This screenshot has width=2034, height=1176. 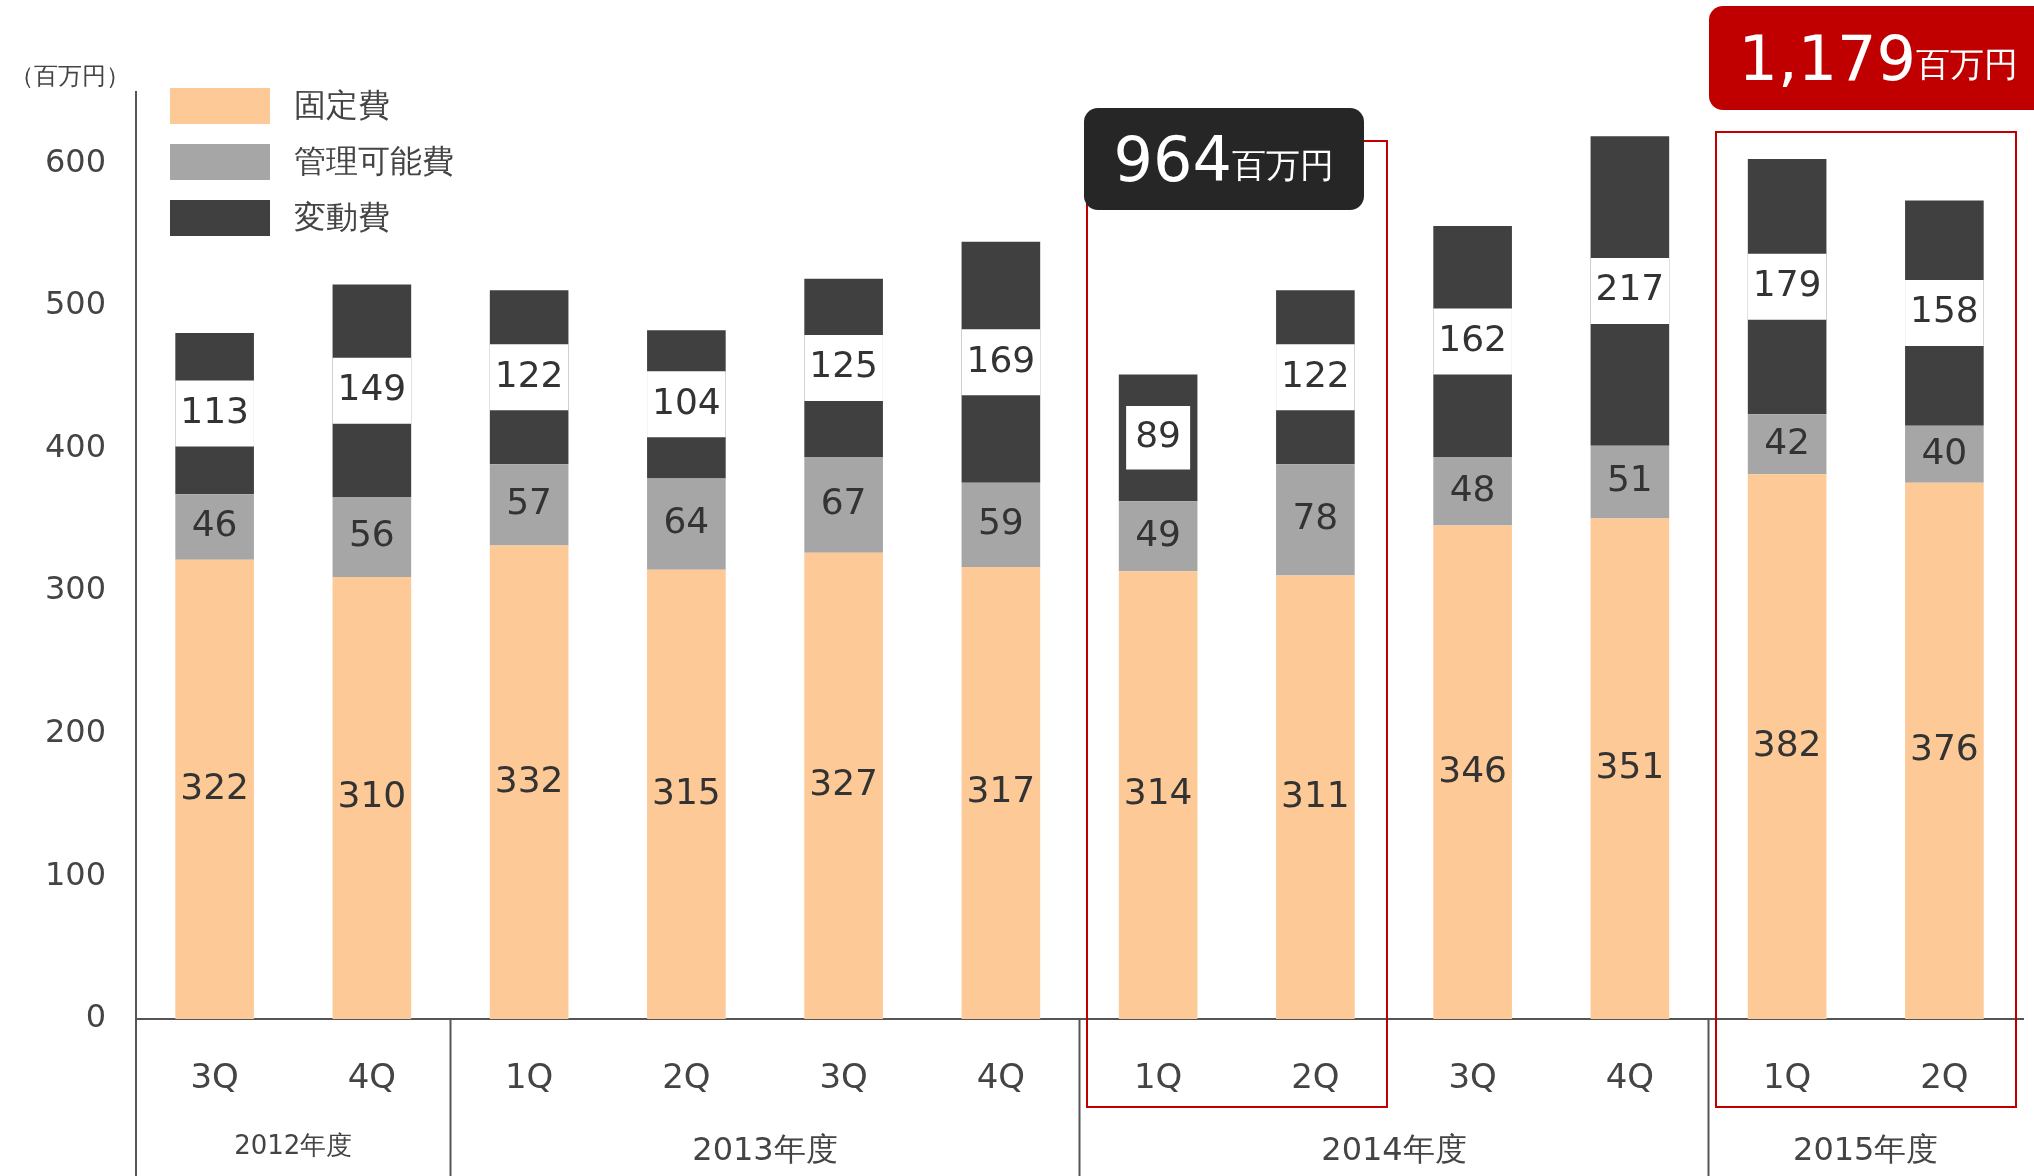 I want to click on data-label: 351, so click(x=1630, y=766).